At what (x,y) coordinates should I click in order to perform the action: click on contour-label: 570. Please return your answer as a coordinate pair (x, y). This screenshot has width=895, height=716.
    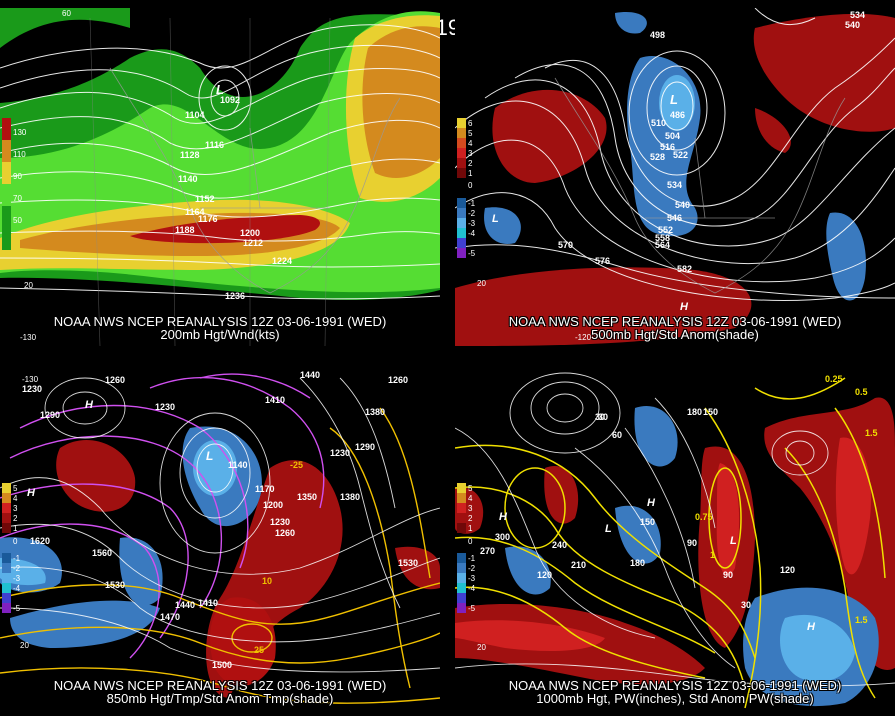
    Looking at the image, I should click on (565, 245).